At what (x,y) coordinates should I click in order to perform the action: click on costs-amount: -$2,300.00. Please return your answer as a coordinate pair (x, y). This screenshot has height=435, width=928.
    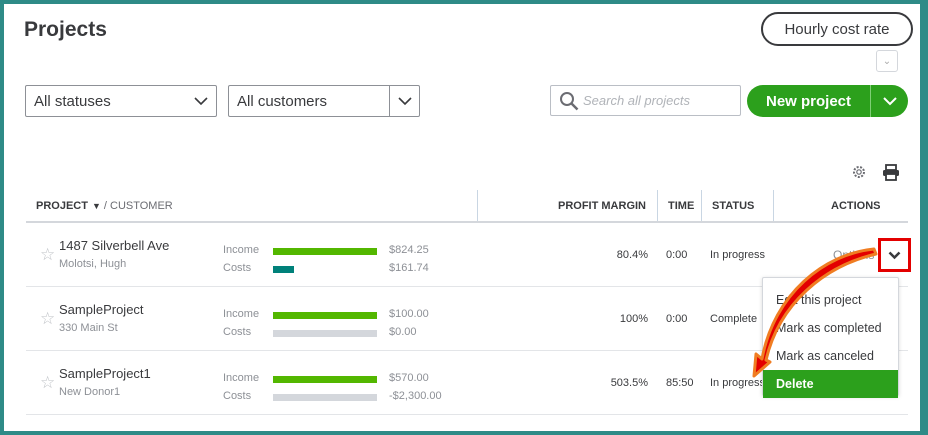
    Looking at the image, I should click on (415, 396).